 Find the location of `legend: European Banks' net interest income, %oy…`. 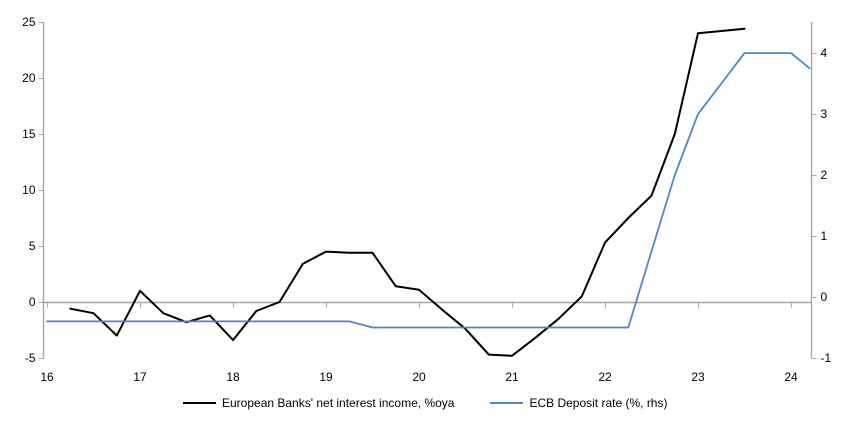

legend: European Banks' net interest income, %oy… is located at coordinates (425, 403).